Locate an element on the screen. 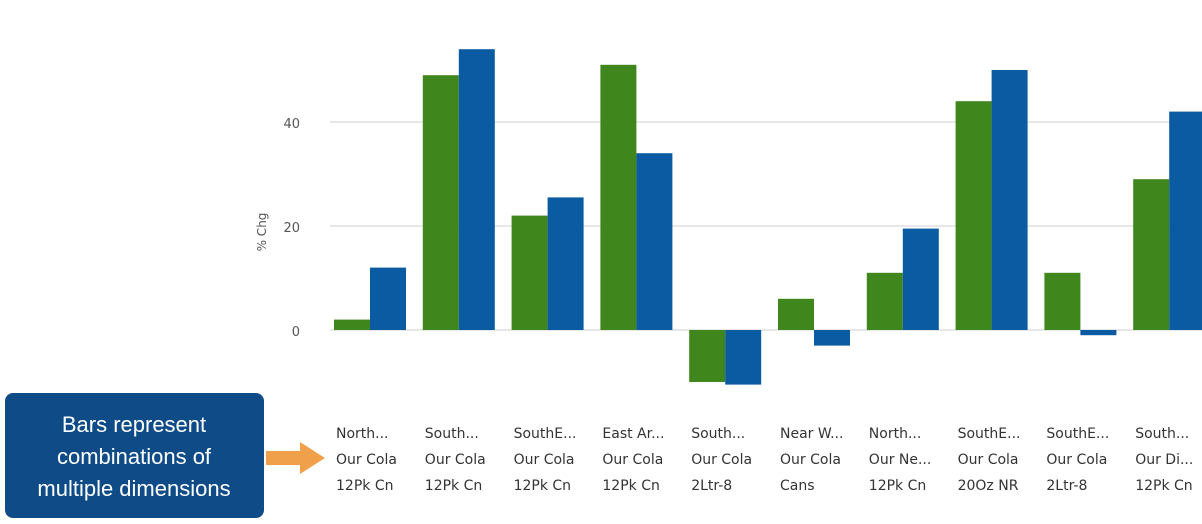 This screenshot has height=524, width=1202. callout-line-3: multiple dimensions is located at coordinates (133, 488).